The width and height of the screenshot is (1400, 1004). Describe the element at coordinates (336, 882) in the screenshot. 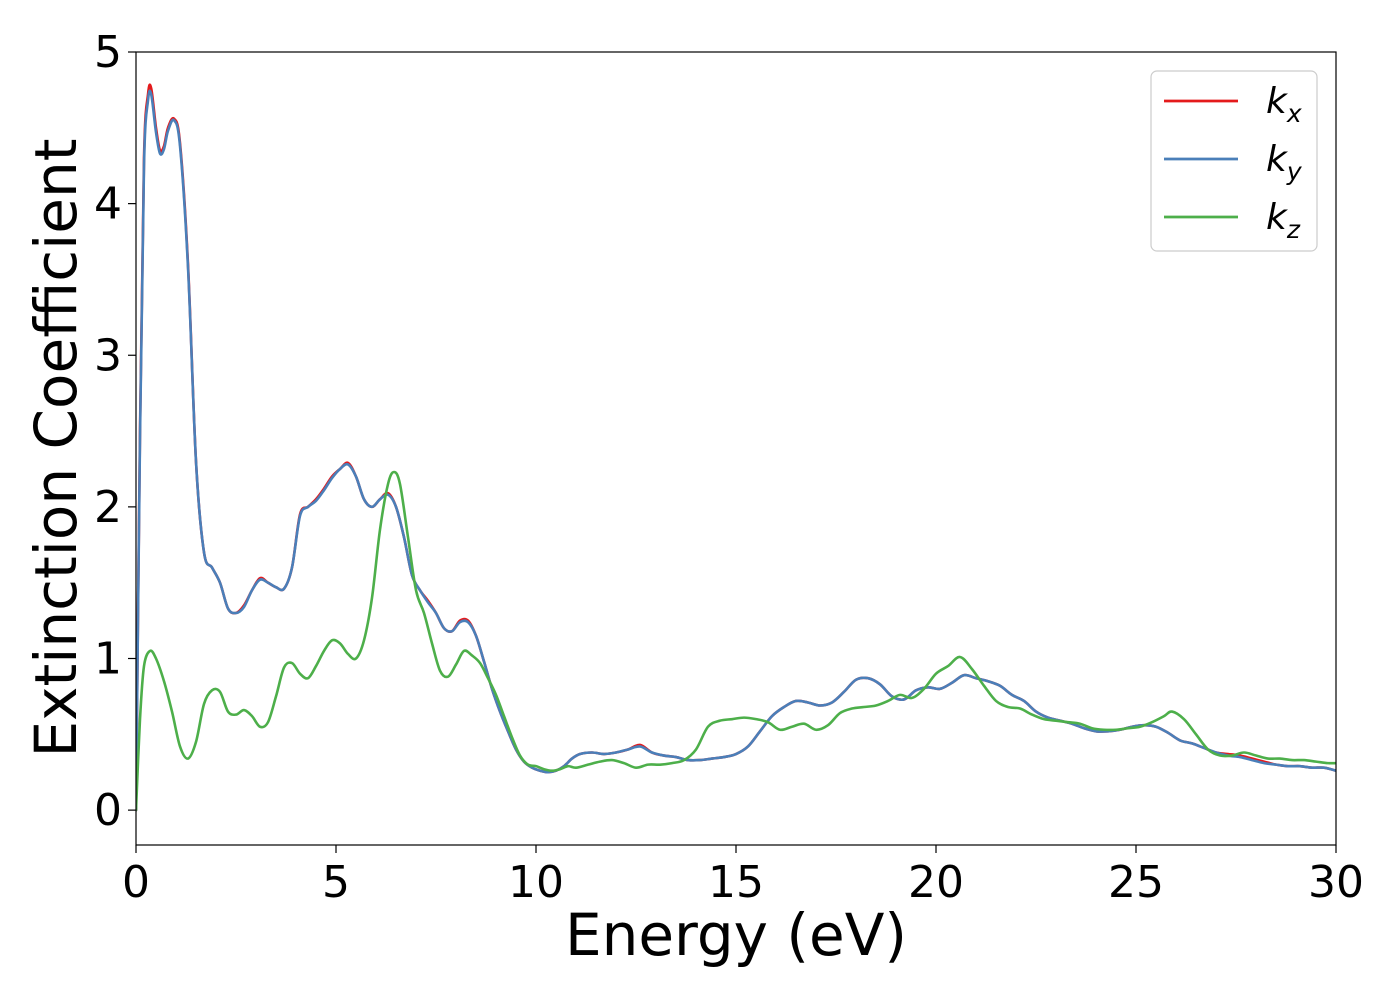

I see `x-tick-label: 5` at that location.